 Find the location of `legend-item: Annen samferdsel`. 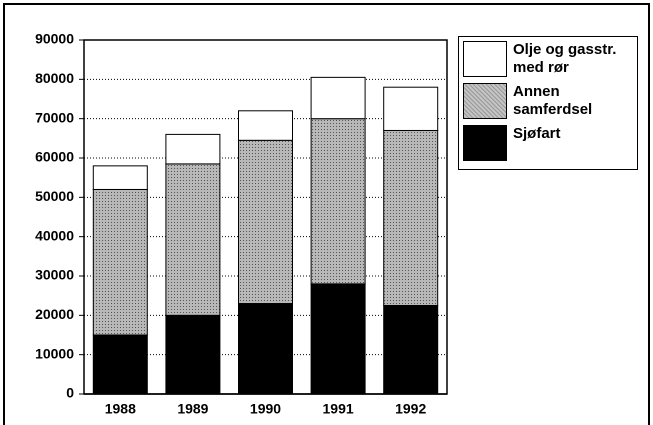

legend-item: Annen samferdsel is located at coordinates (548, 101).